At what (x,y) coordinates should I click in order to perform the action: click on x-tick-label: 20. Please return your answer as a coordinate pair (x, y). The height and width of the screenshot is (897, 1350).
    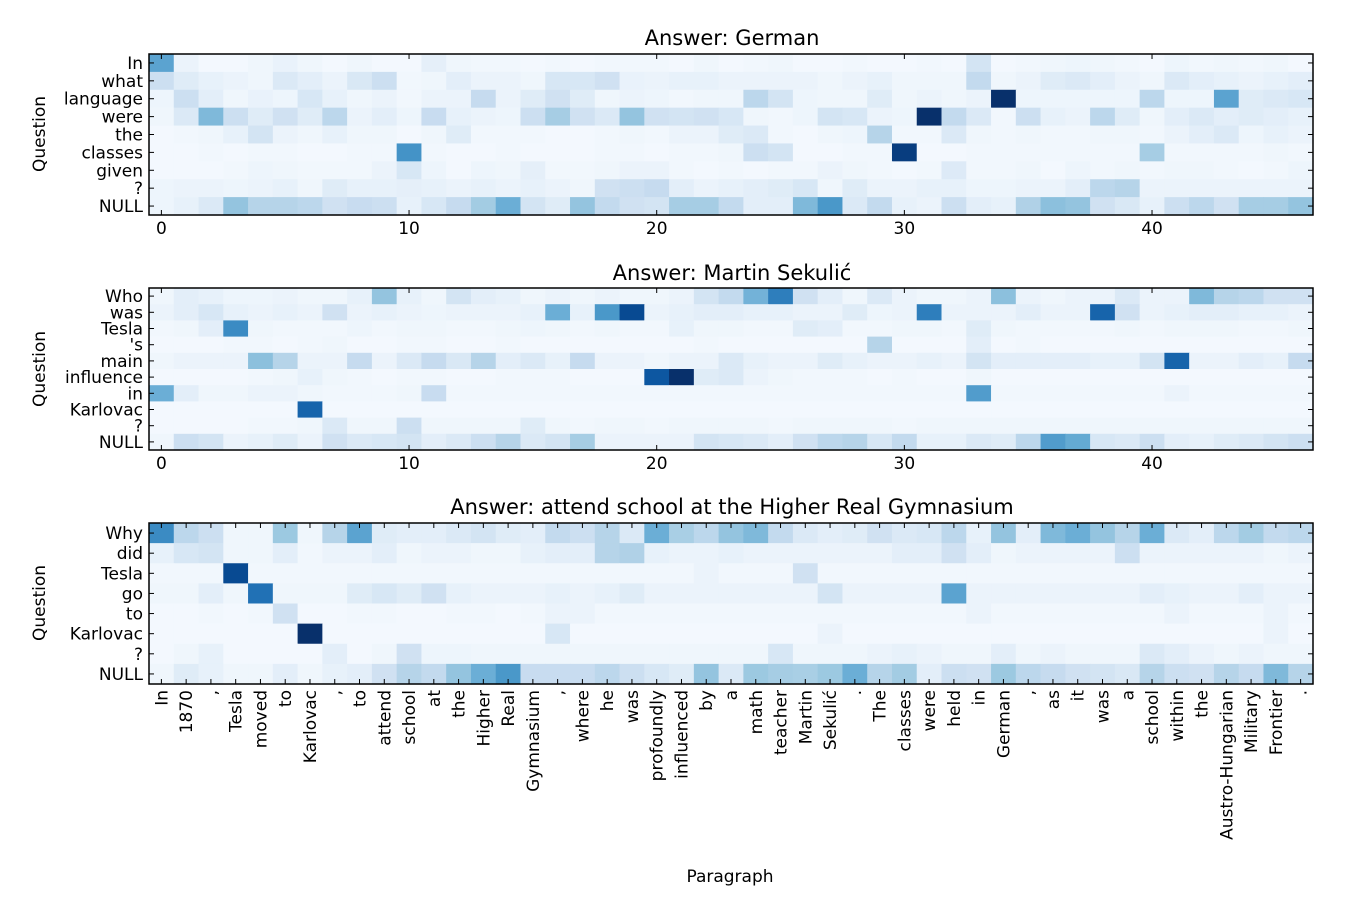
    Looking at the image, I should click on (657, 464).